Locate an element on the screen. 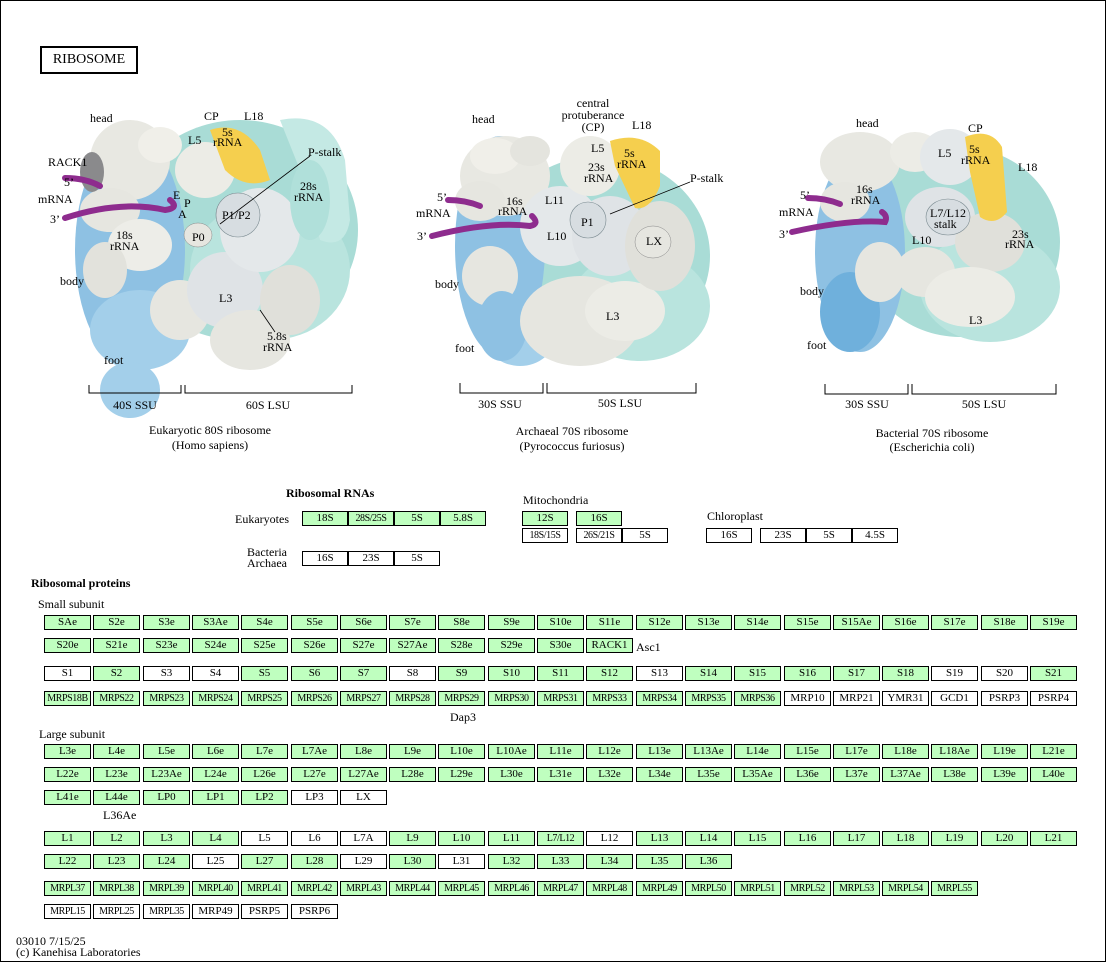 Image resolution: width=1106 pixels, height=962 pixels. gene-box-l6: L6 is located at coordinates (314, 838).